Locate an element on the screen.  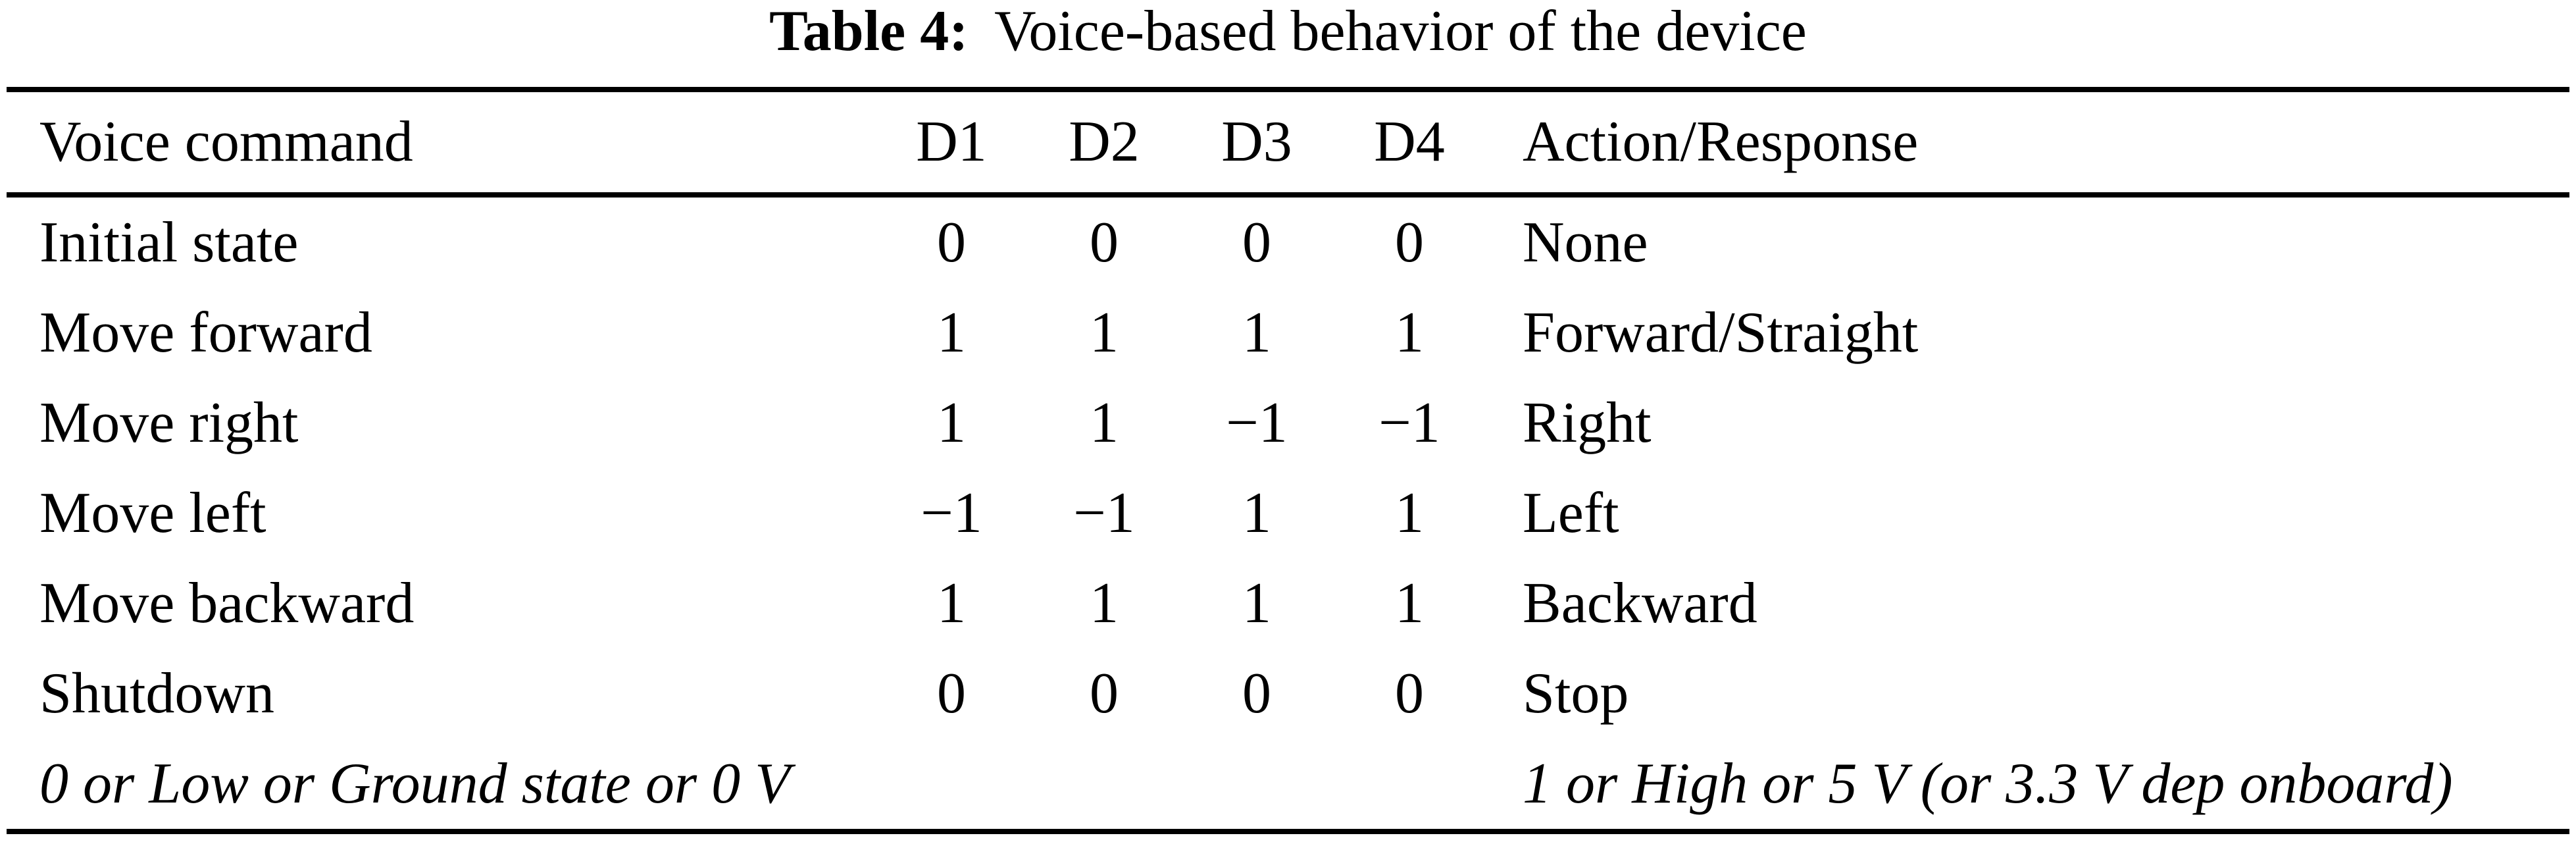
cell-d4: −1 is located at coordinates (1409, 422).